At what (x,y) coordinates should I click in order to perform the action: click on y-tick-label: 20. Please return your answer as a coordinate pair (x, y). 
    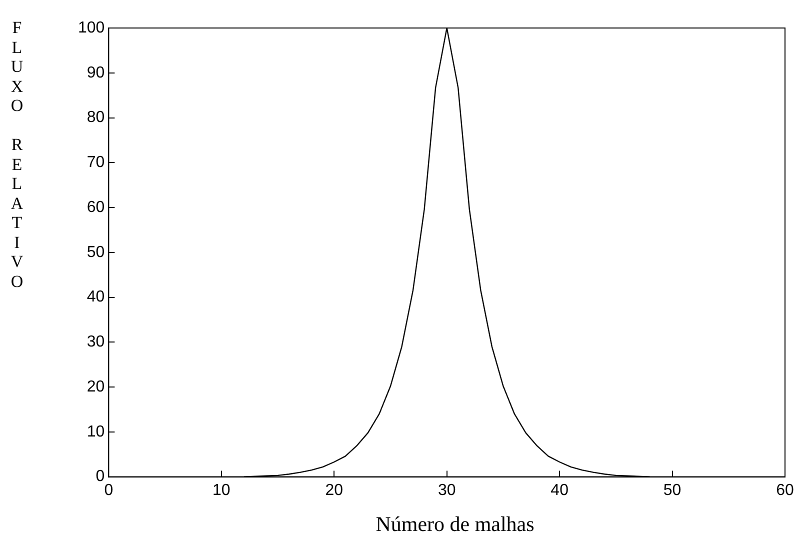
    Looking at the image, I should click on (95, 387).